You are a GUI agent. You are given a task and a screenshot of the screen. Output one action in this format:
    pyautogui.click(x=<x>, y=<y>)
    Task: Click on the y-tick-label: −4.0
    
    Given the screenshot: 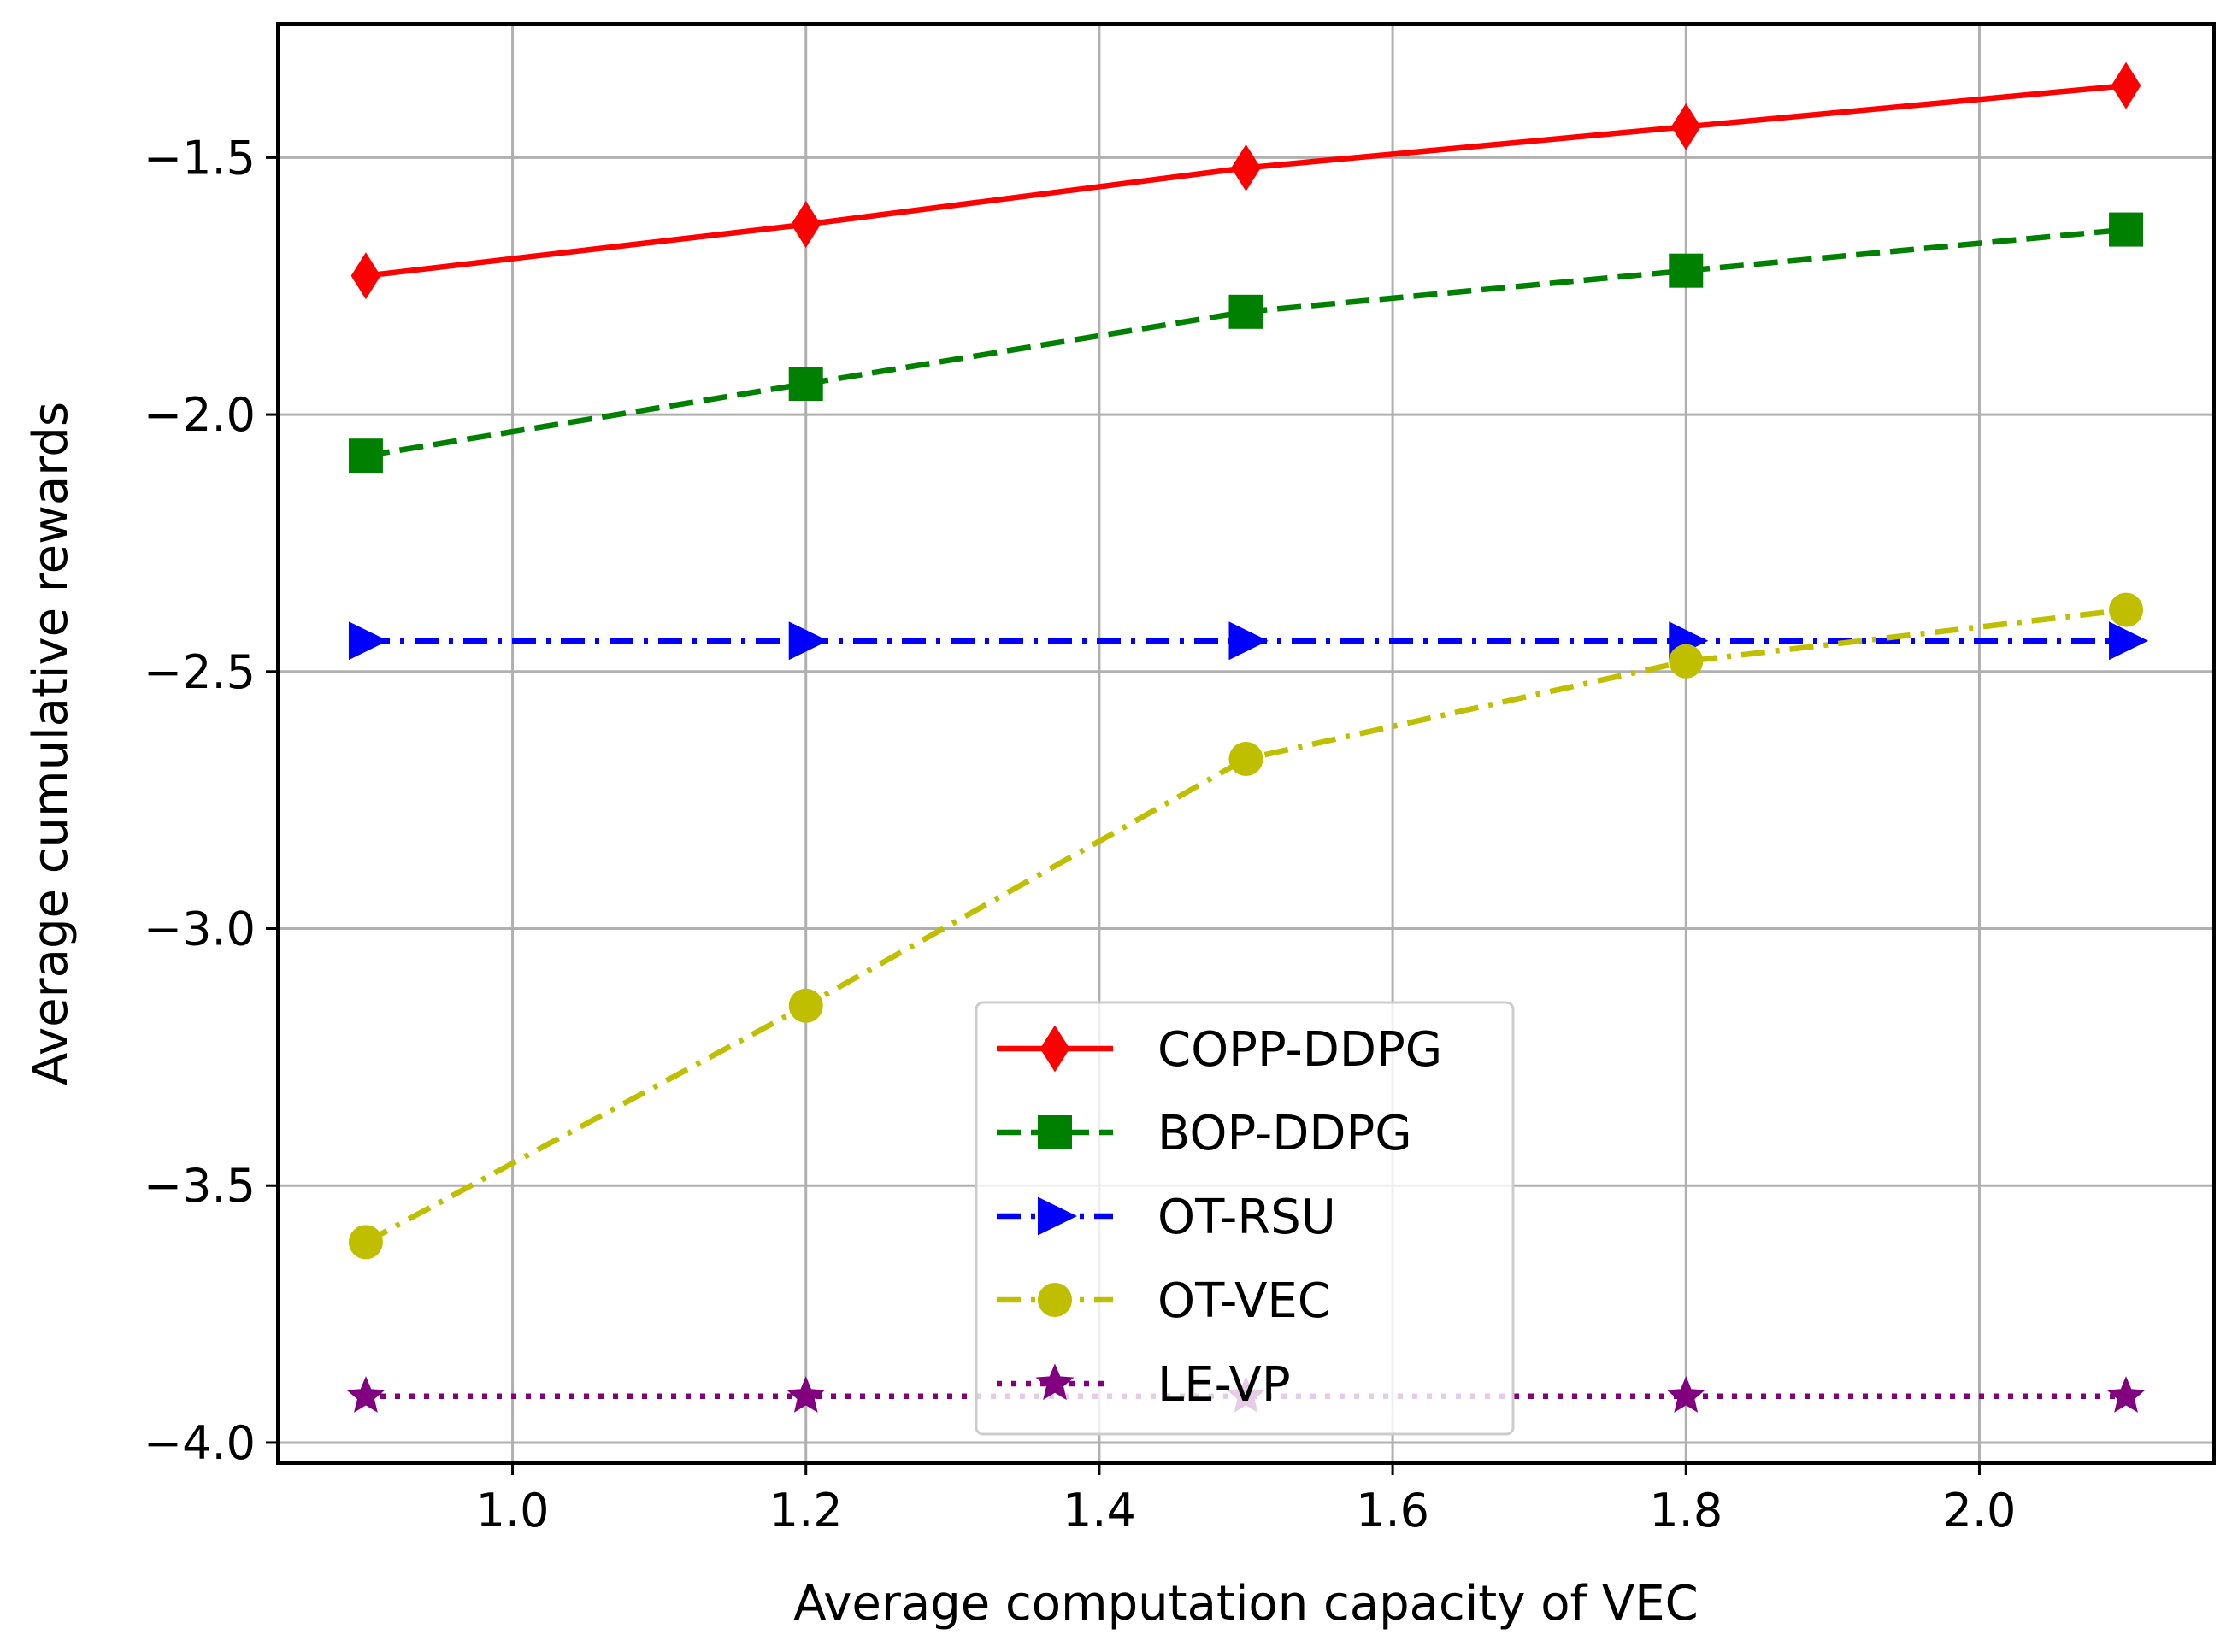 What is the action you would take?
    pyautogui.click(x=200, y=1443)
    